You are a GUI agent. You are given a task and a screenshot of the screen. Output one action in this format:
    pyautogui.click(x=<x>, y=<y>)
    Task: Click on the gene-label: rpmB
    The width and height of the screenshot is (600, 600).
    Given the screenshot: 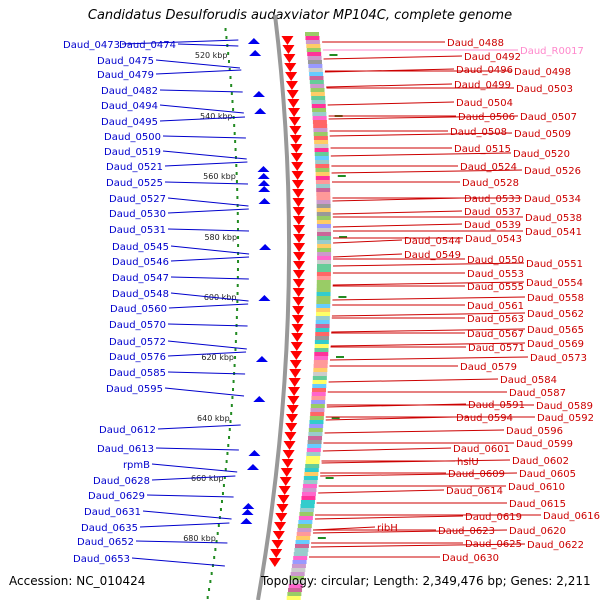 What is the action you would take?
    pyautogui.click(x=136, y=465)
    